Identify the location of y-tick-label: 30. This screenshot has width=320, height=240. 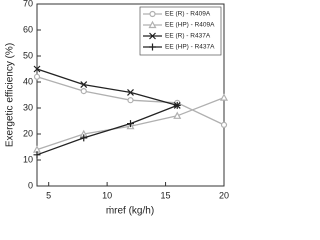
(28, 107).